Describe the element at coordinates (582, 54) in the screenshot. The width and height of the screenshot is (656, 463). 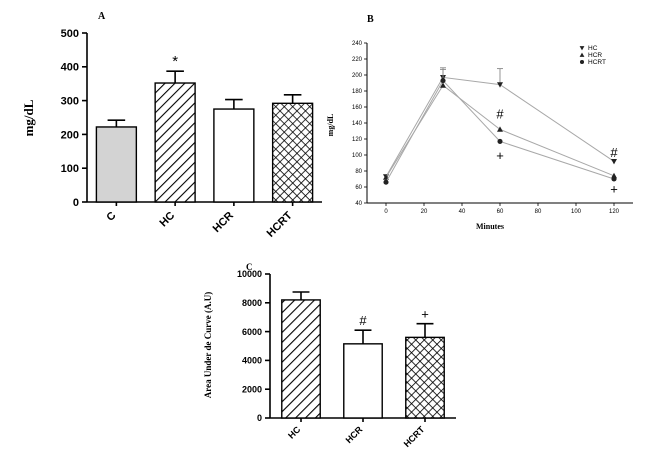
I see `legend-marker-hcr` at that location.